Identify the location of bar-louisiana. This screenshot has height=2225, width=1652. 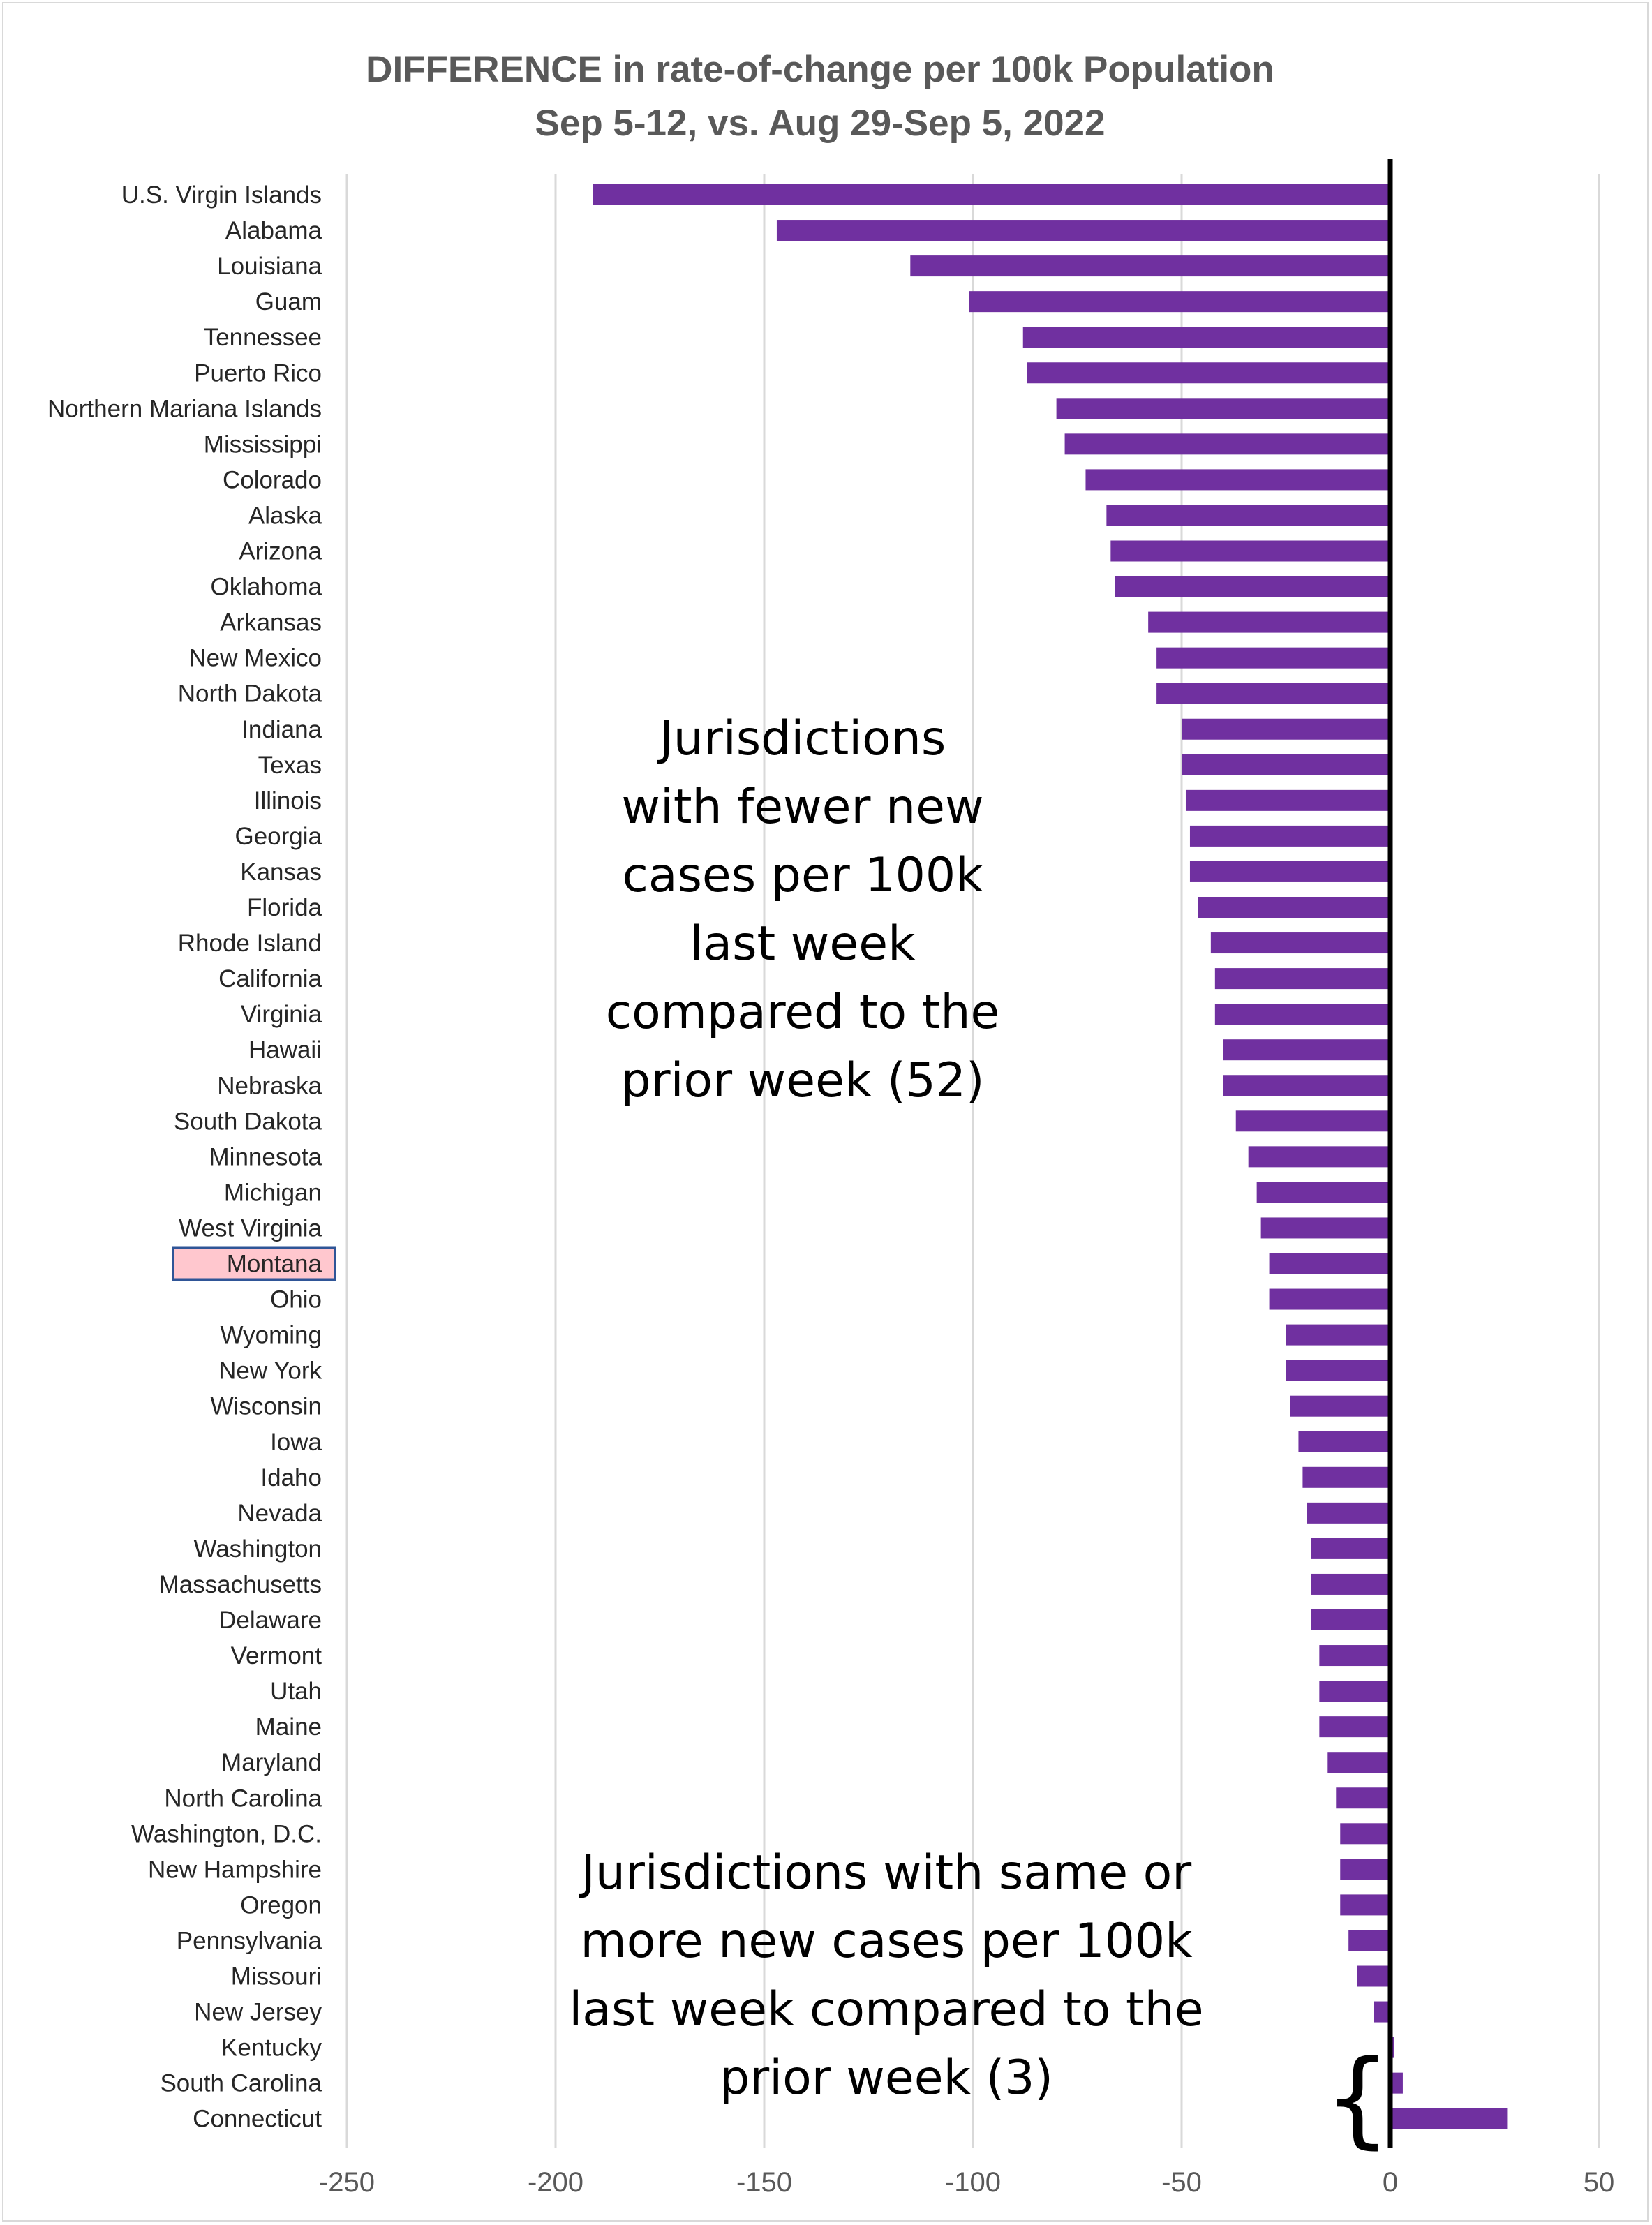
(1150, 266).